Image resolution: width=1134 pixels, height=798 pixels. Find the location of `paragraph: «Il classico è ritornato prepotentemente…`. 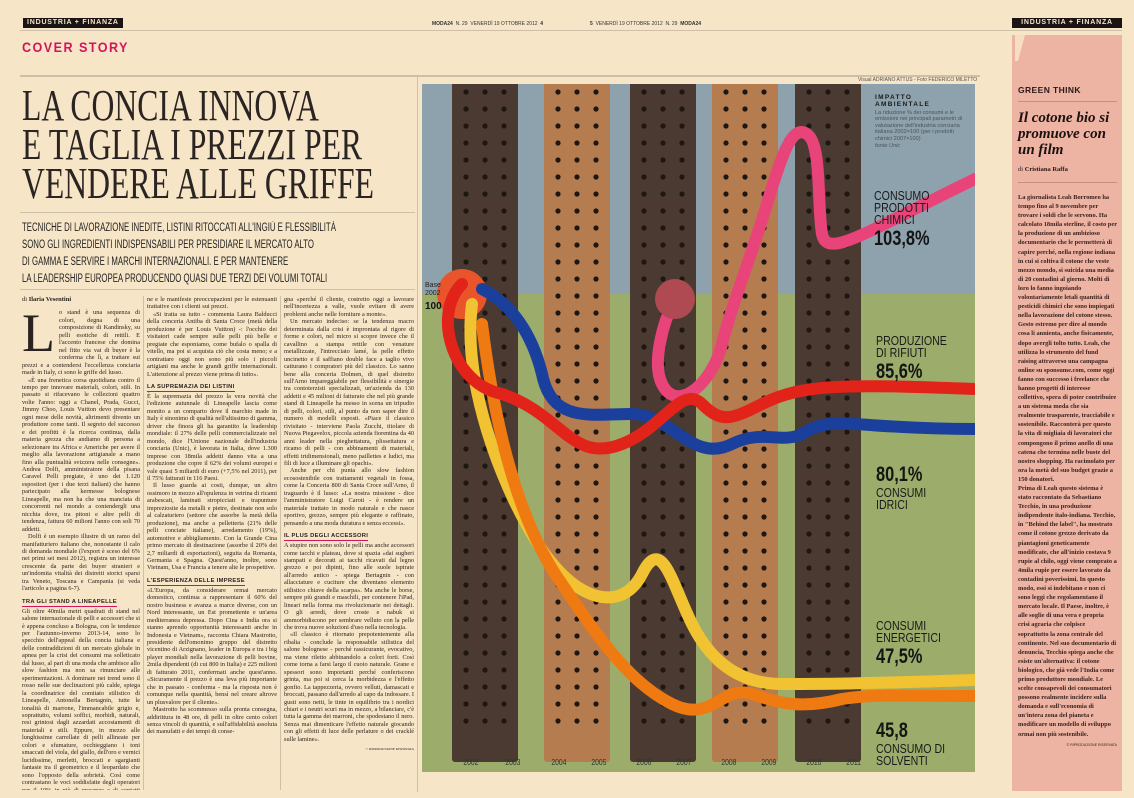

paragraph: «Il classico è ritornato prepotentemente… is located at coordinates (349, 687).